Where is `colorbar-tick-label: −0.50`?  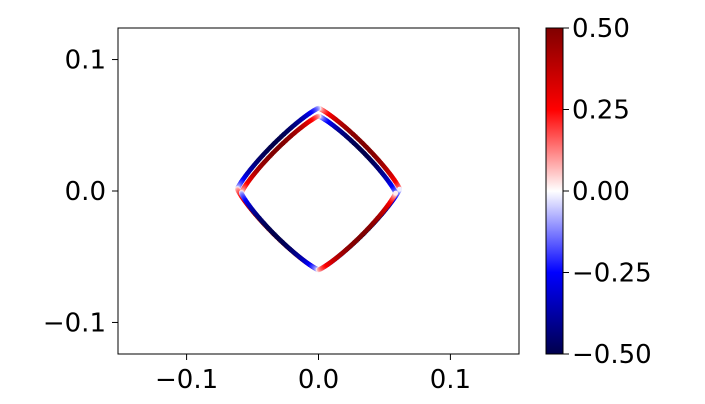 colorbar-tick-label: −0.50 is located at coordinates (612, 355).